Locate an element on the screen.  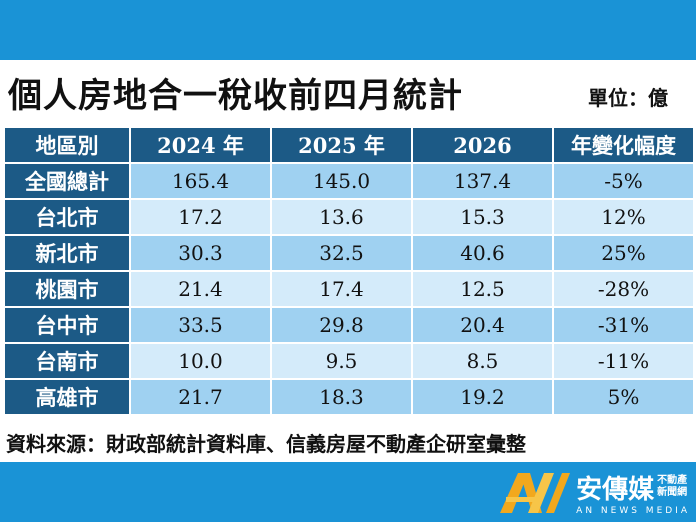
table-row: 台中市 33.5 29.8 20.4 -31% is located at coordinates (349, 325).